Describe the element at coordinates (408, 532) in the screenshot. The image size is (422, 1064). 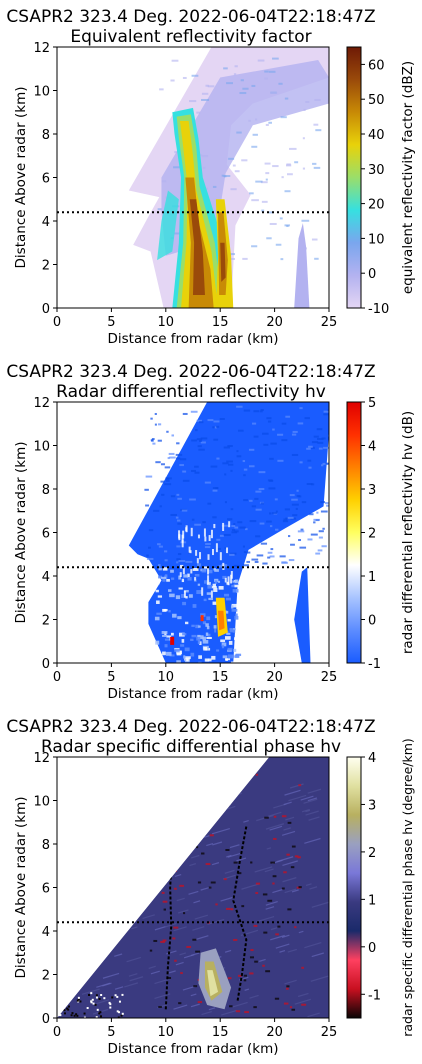
I see `colorbar-label: radar differential reflectivity hv (dB)` at that location.